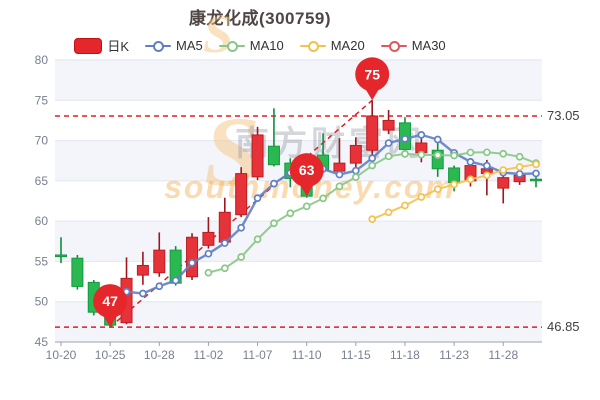  I want to click on watermark-logo-icon: S, so click(232, 151).